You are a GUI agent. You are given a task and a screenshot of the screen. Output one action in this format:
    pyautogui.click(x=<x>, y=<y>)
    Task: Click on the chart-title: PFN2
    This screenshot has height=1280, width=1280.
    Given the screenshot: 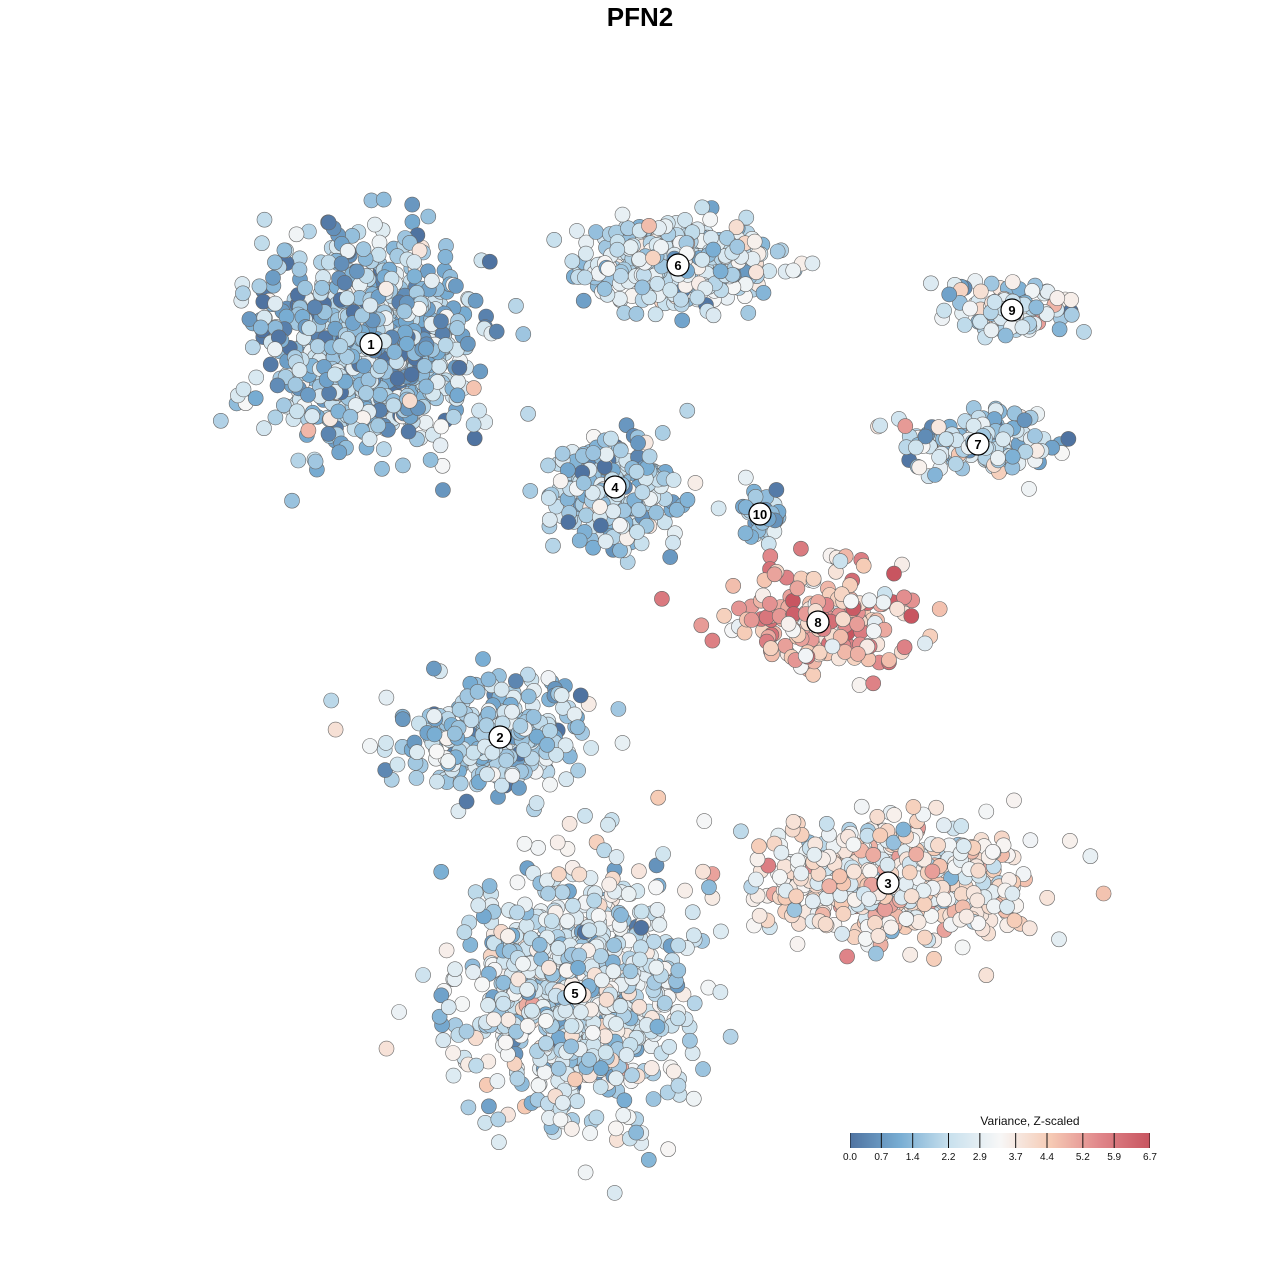 What is the action you would take?
    pyautogui.click(x=640, y=17)
    